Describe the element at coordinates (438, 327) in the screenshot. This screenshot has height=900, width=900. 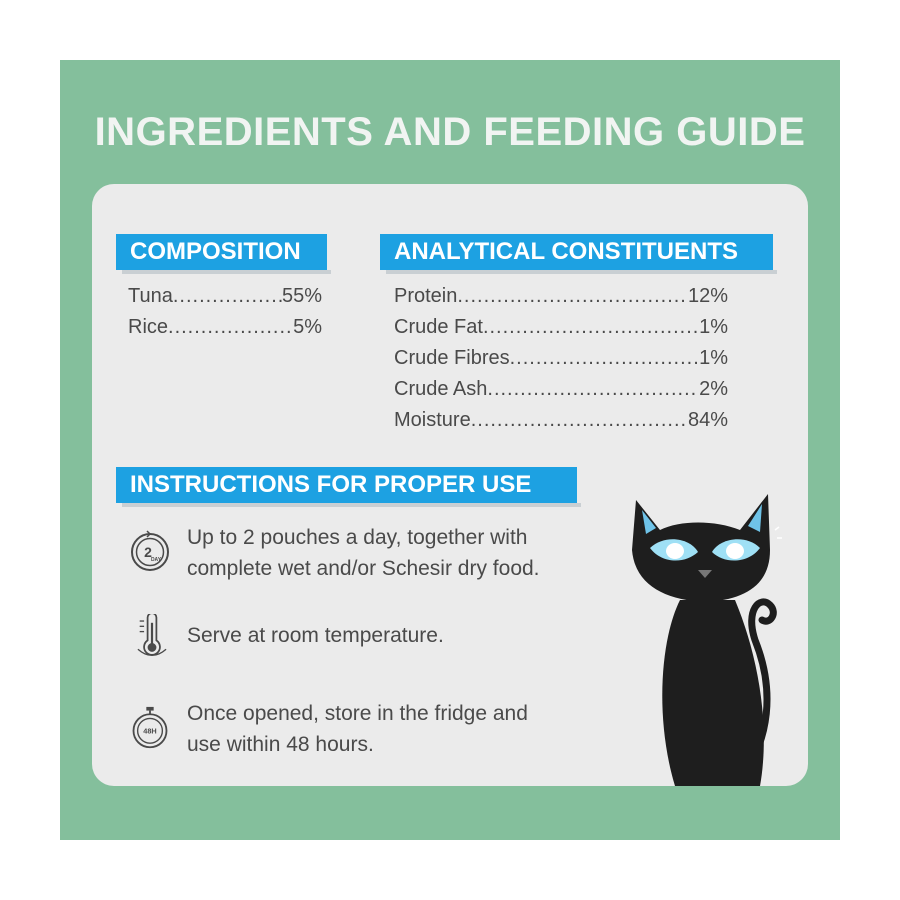
I see `analytical-label: Crude Fat` at that location.